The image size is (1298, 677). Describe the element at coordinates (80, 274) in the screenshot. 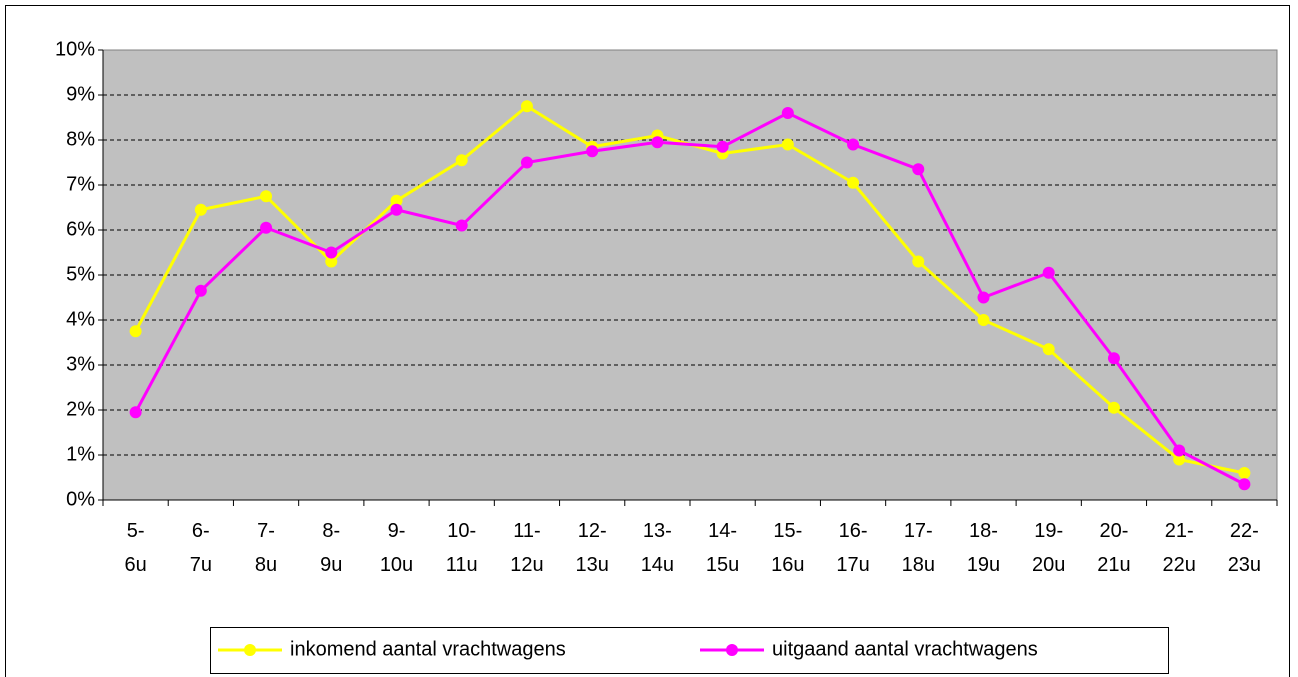

I see `y-tick-label: 5%` at that location.